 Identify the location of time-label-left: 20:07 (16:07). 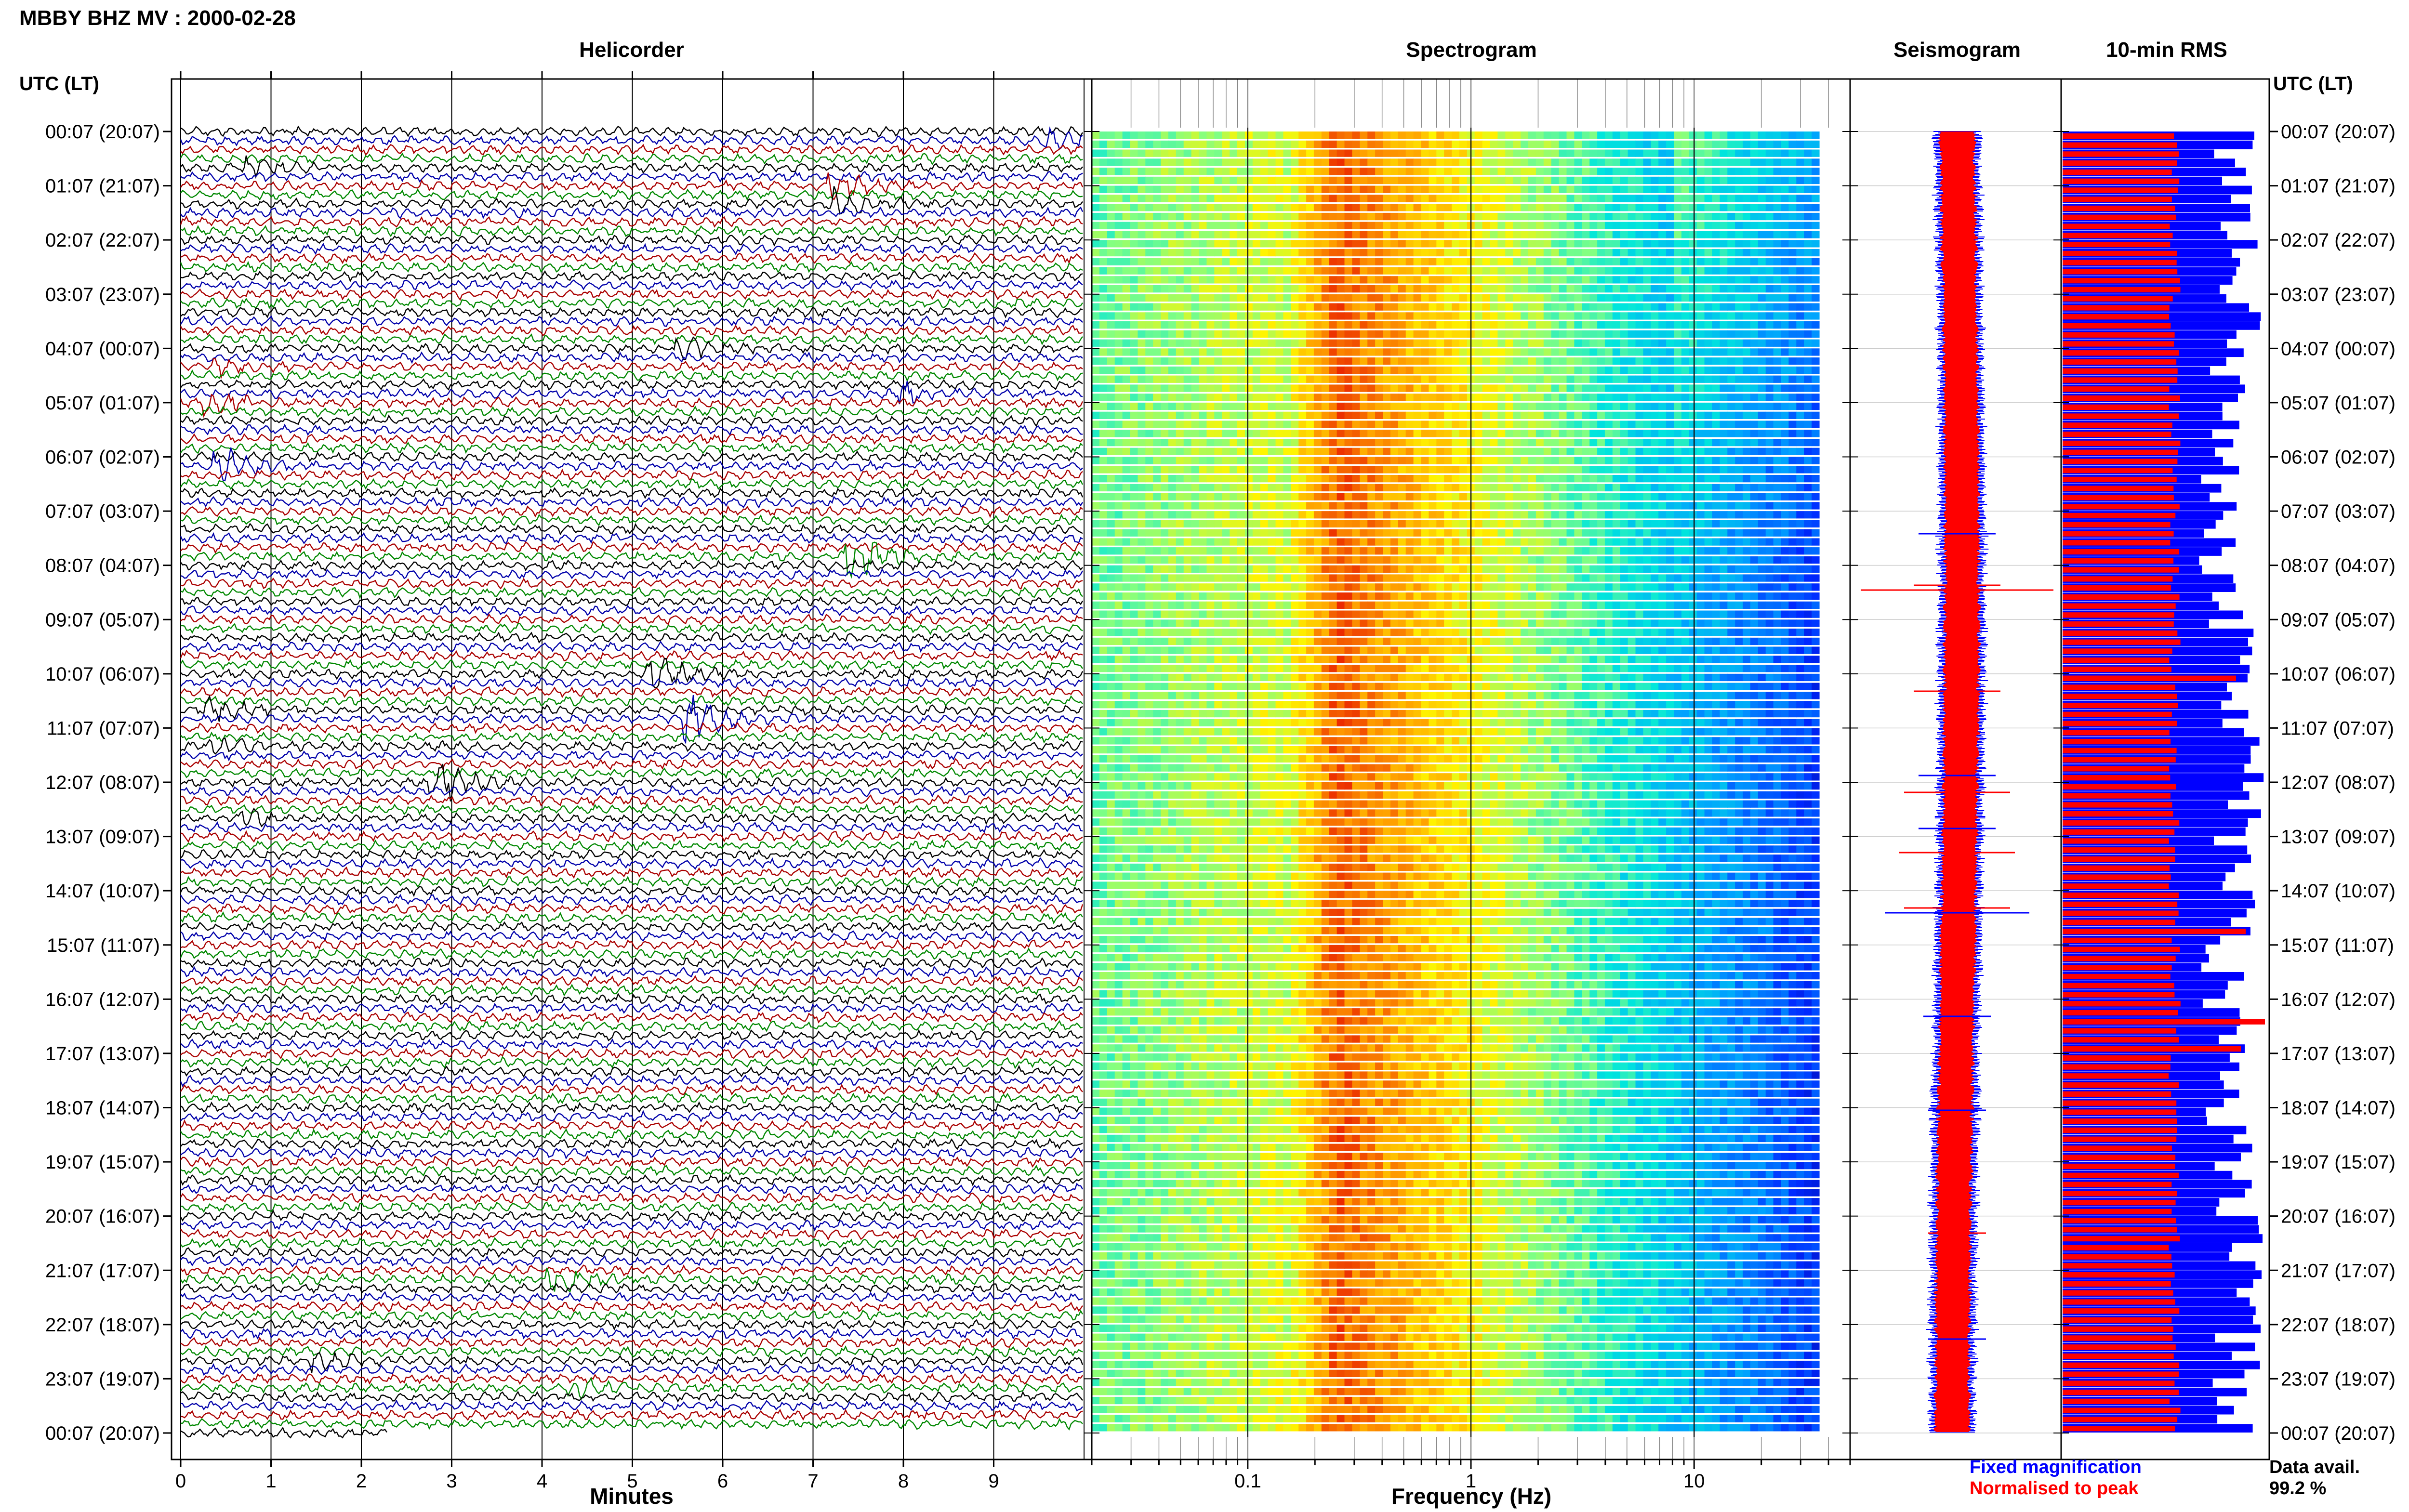
(102, 1216).